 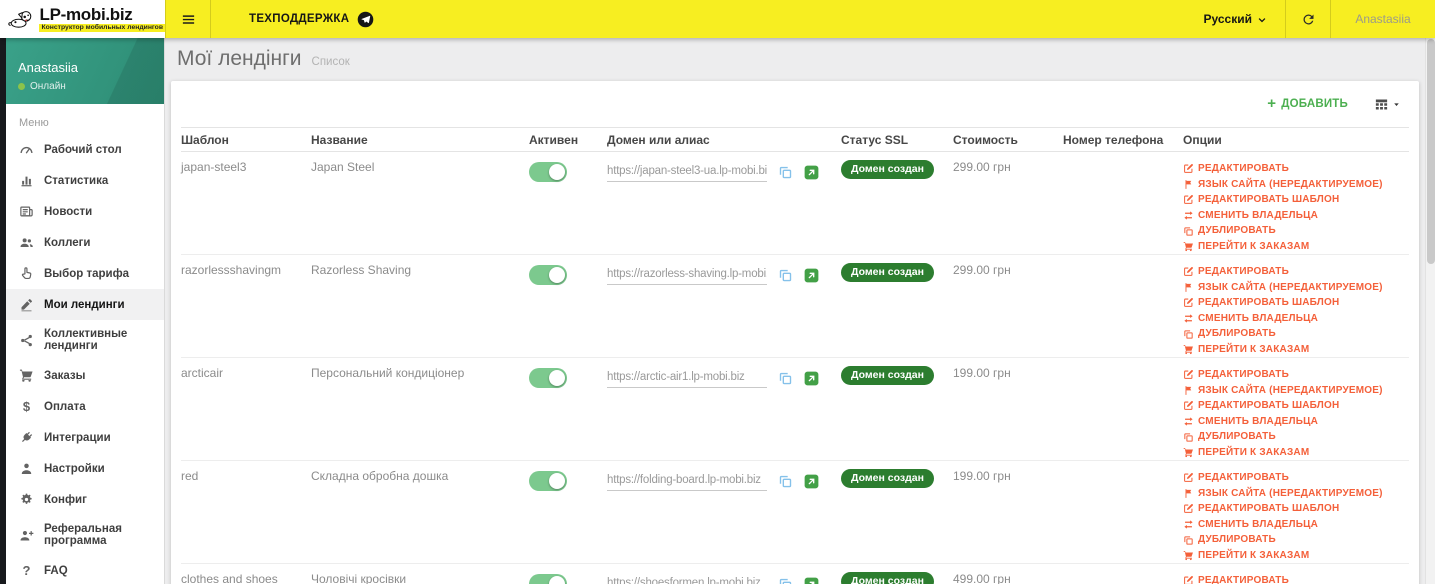 What do you see at coordinates (1307, 103) in the screenshot?
I see `add-button: + ДОБАВИТЬ` at bounding box center [1307, 103].